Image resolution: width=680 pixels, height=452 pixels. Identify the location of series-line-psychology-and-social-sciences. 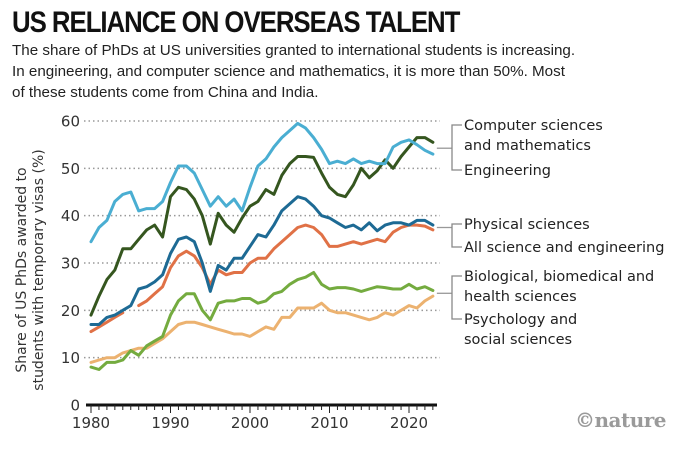
(262, 329).